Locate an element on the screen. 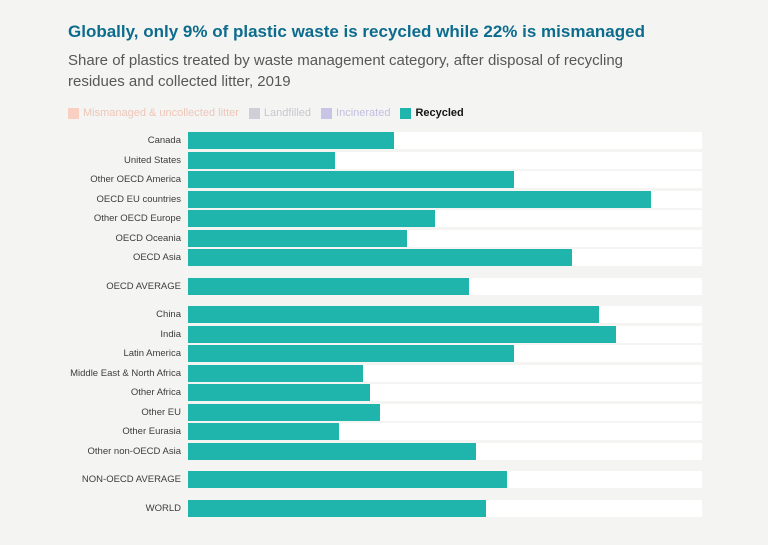 This screenshot has width=768, height=545. row-label: Middle East & North Africa is located at coordinates (125, 373).